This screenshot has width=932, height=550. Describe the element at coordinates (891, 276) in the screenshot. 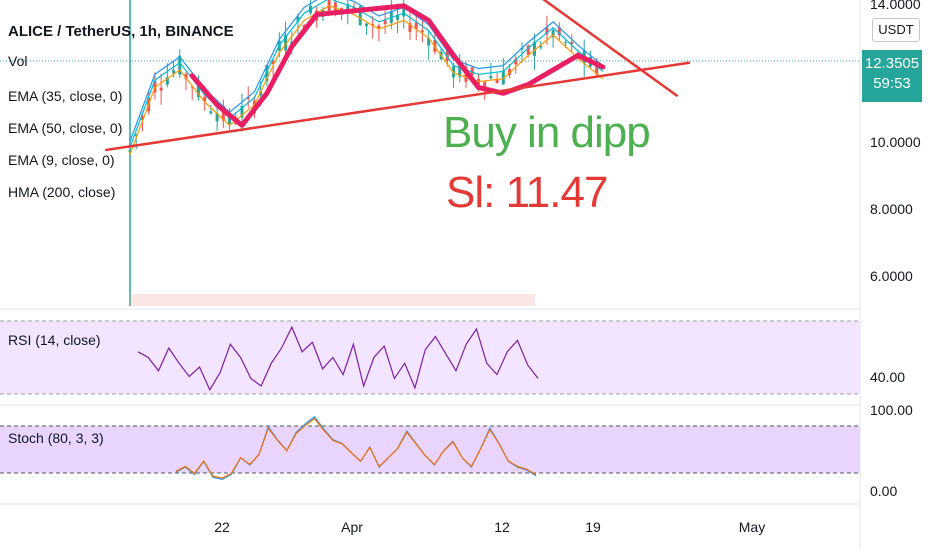

I see `price-tick-6: 6.0000` at that location.